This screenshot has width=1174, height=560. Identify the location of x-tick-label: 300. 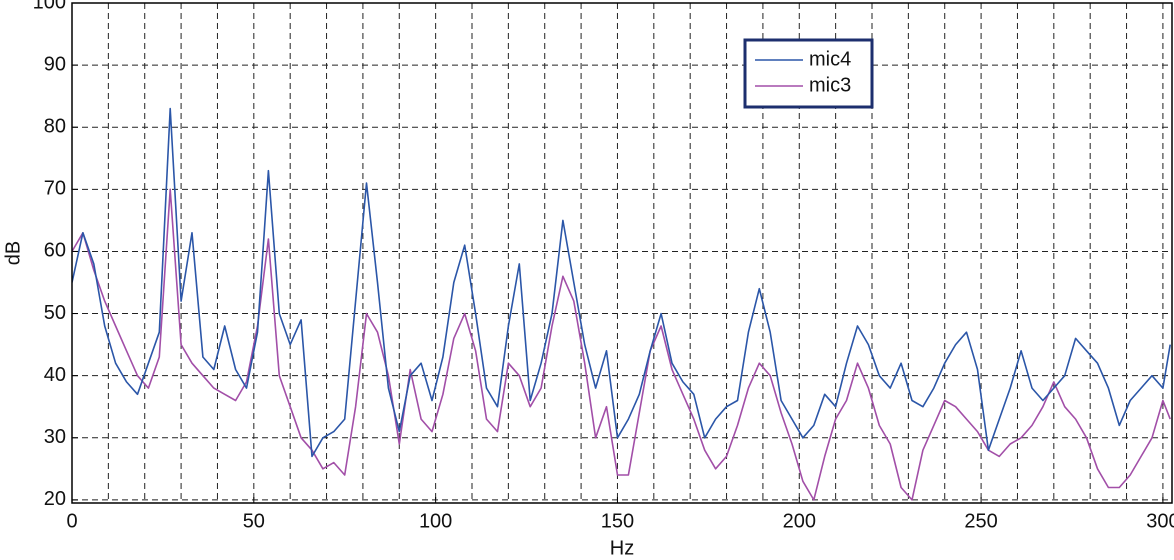
(1160, 521).